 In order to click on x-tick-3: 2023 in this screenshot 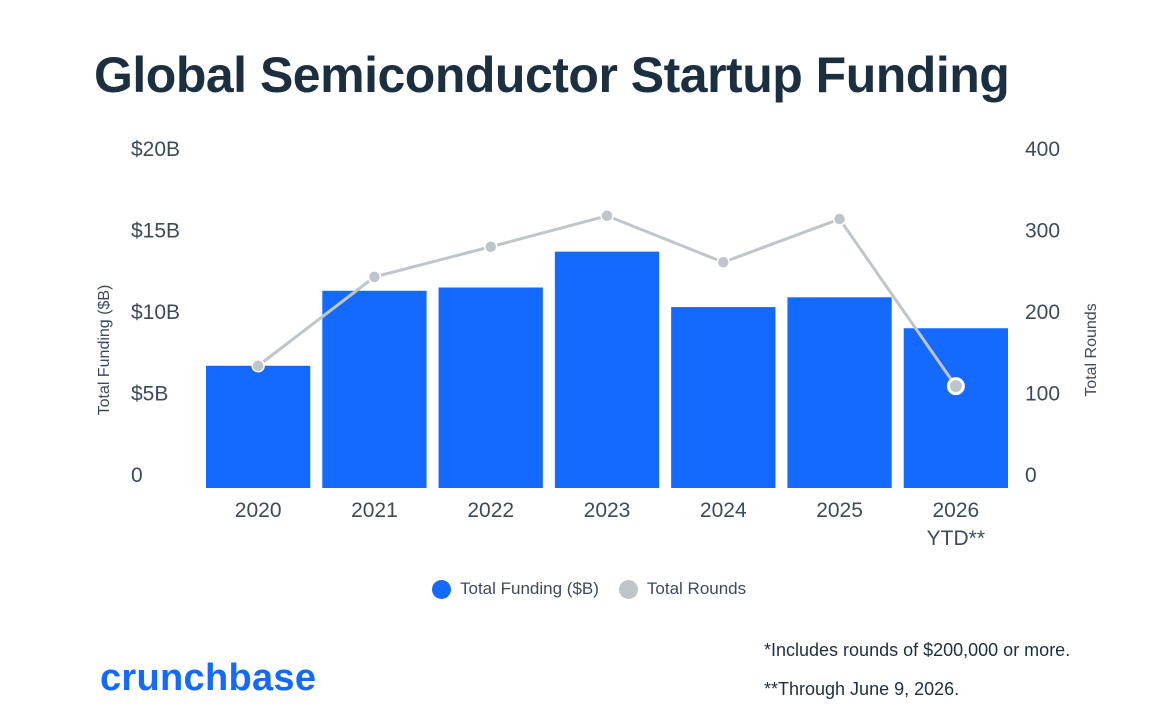, I will do `click(607, 510)`.